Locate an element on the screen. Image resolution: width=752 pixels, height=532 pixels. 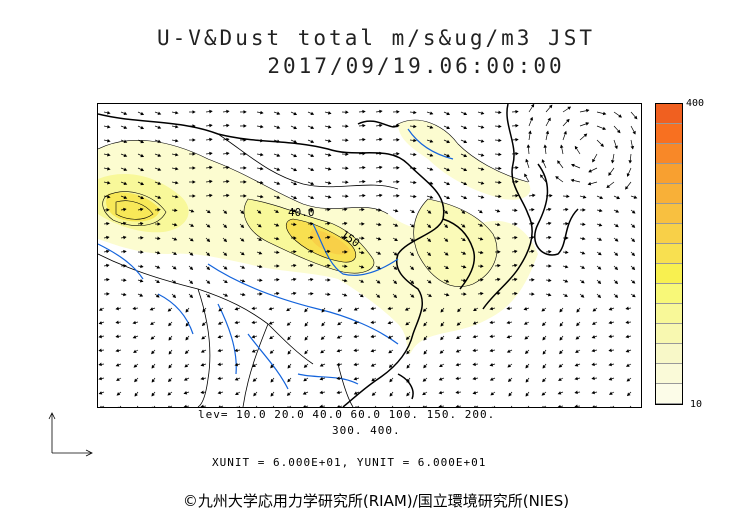
legend-levels: lev= 10.0 20.0 40.0 60.0 100. 150. 200. is located at coordinates (347, 414).